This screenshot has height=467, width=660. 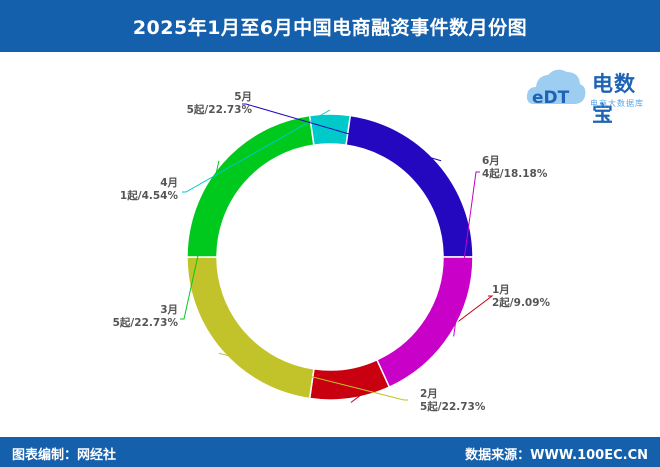 What do you see at coordinates (551, 98) in the screenshot?
I see `logo-icon-text: eDT` at bounding box center [551, 98].